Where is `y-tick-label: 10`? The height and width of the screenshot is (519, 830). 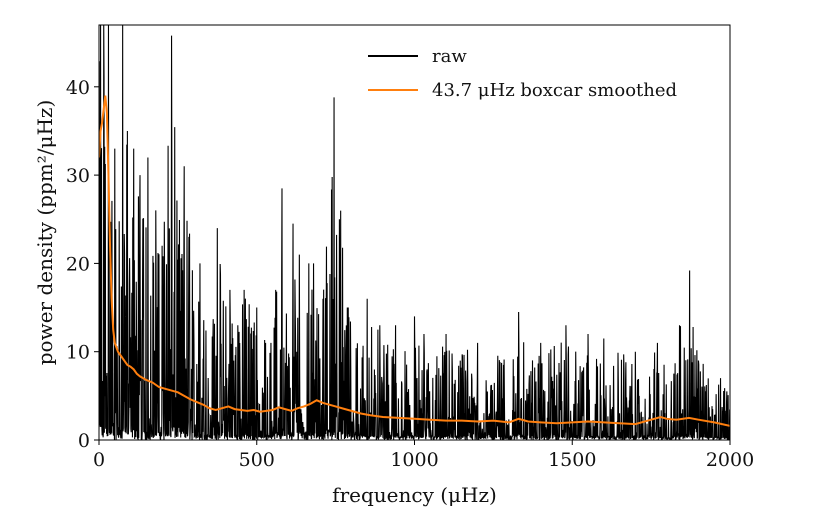
y-tick-label: 10 is located at coordinates (78, 353).